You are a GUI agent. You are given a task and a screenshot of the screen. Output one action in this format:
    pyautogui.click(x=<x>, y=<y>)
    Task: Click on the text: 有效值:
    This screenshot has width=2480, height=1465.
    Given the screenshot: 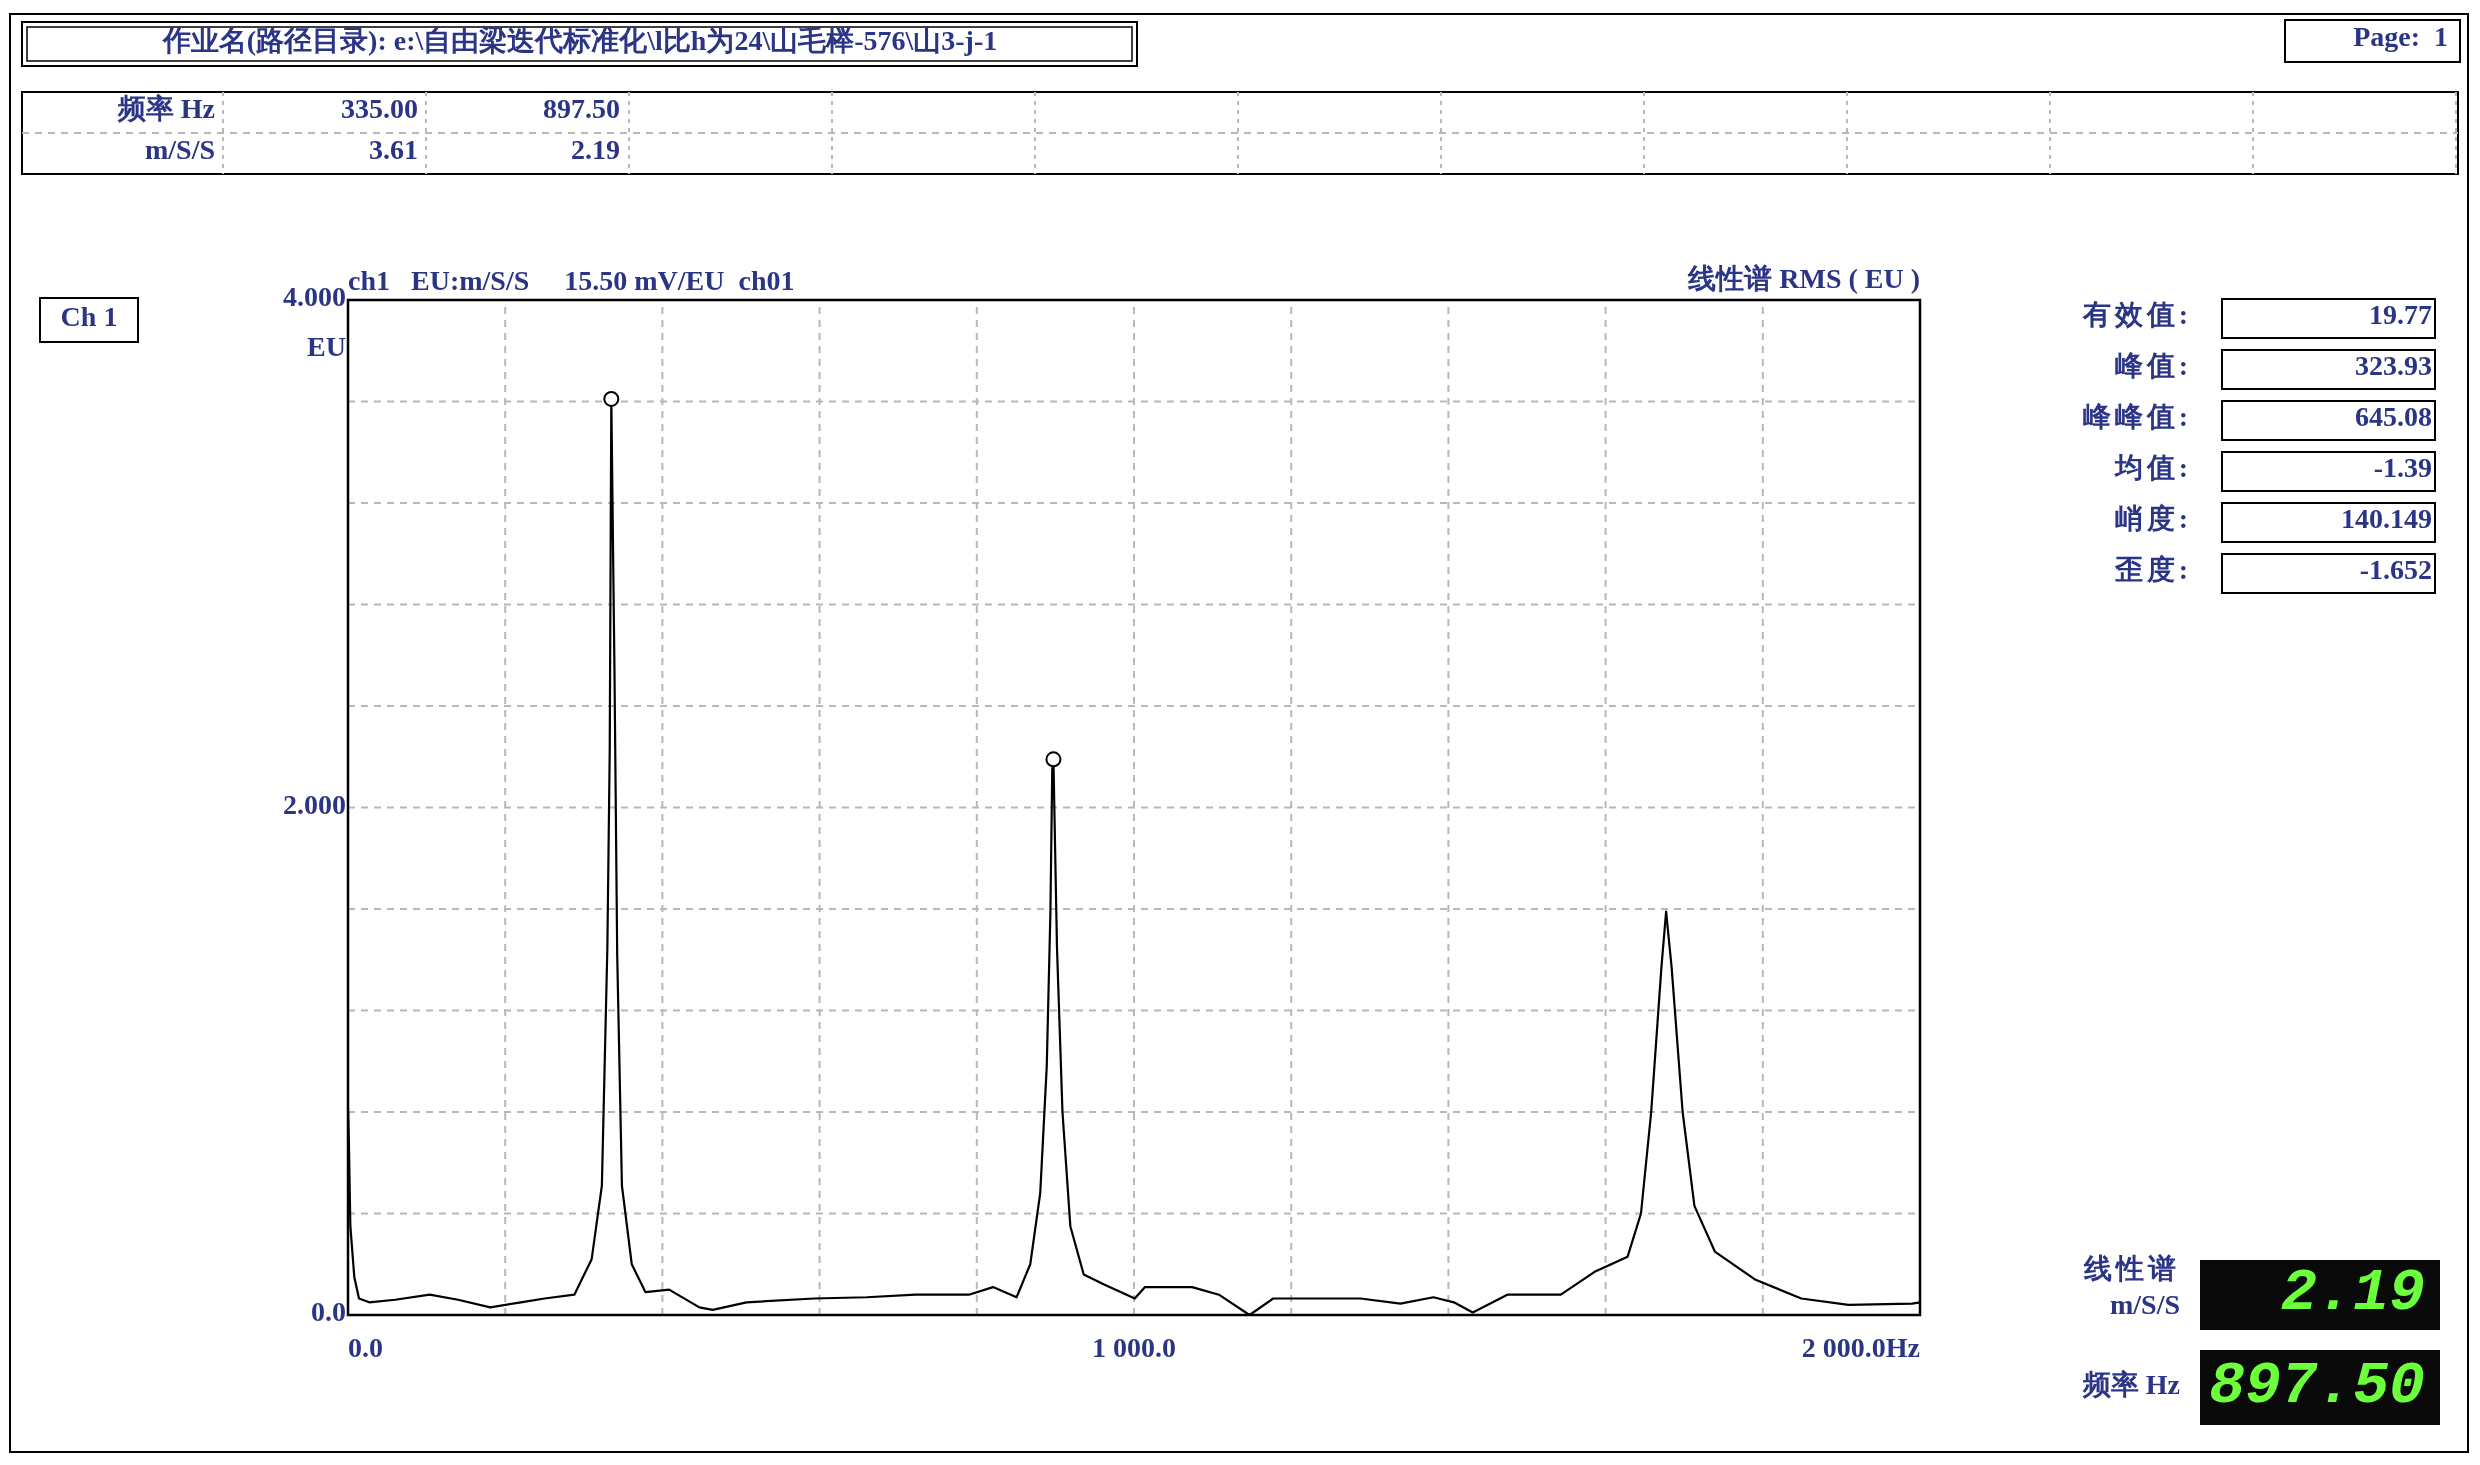 What is the action you would take?
    pyautogui.click(x=2136, y=315)
    